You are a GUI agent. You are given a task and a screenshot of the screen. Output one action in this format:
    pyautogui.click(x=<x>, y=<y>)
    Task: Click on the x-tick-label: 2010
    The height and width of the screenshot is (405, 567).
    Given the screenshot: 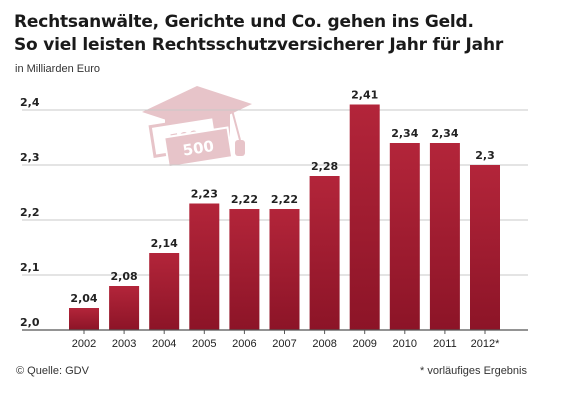 What is the action you would take?
    pyautogui.click(x=405, y=344)
    